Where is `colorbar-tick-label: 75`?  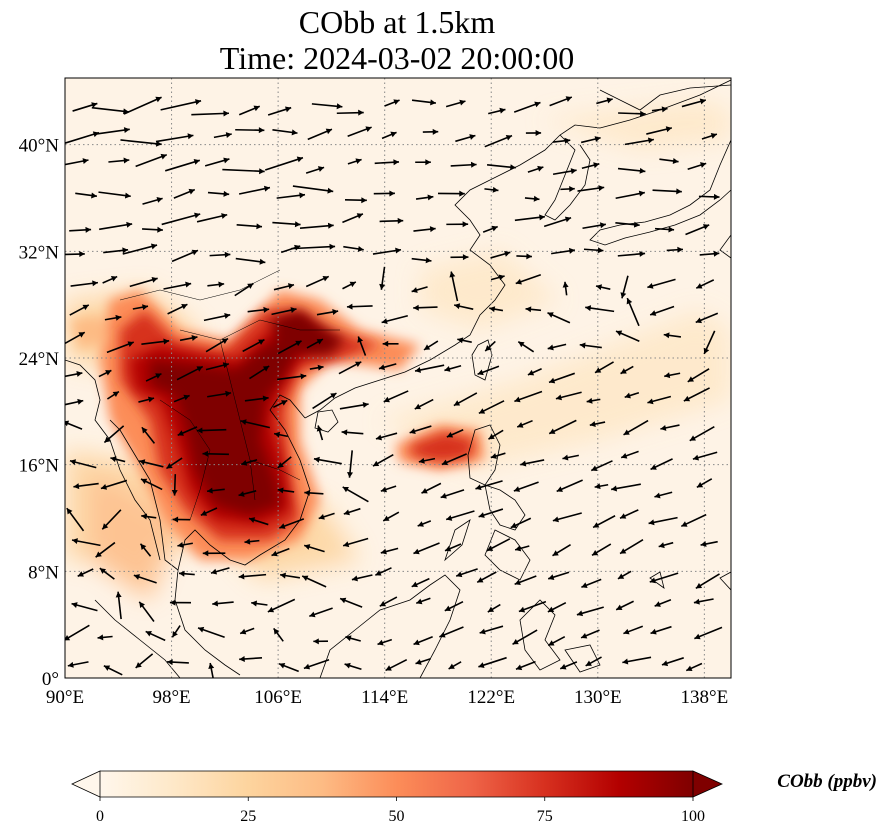
colorbar-tick-label: 75 is located at coordinates (545, 816).